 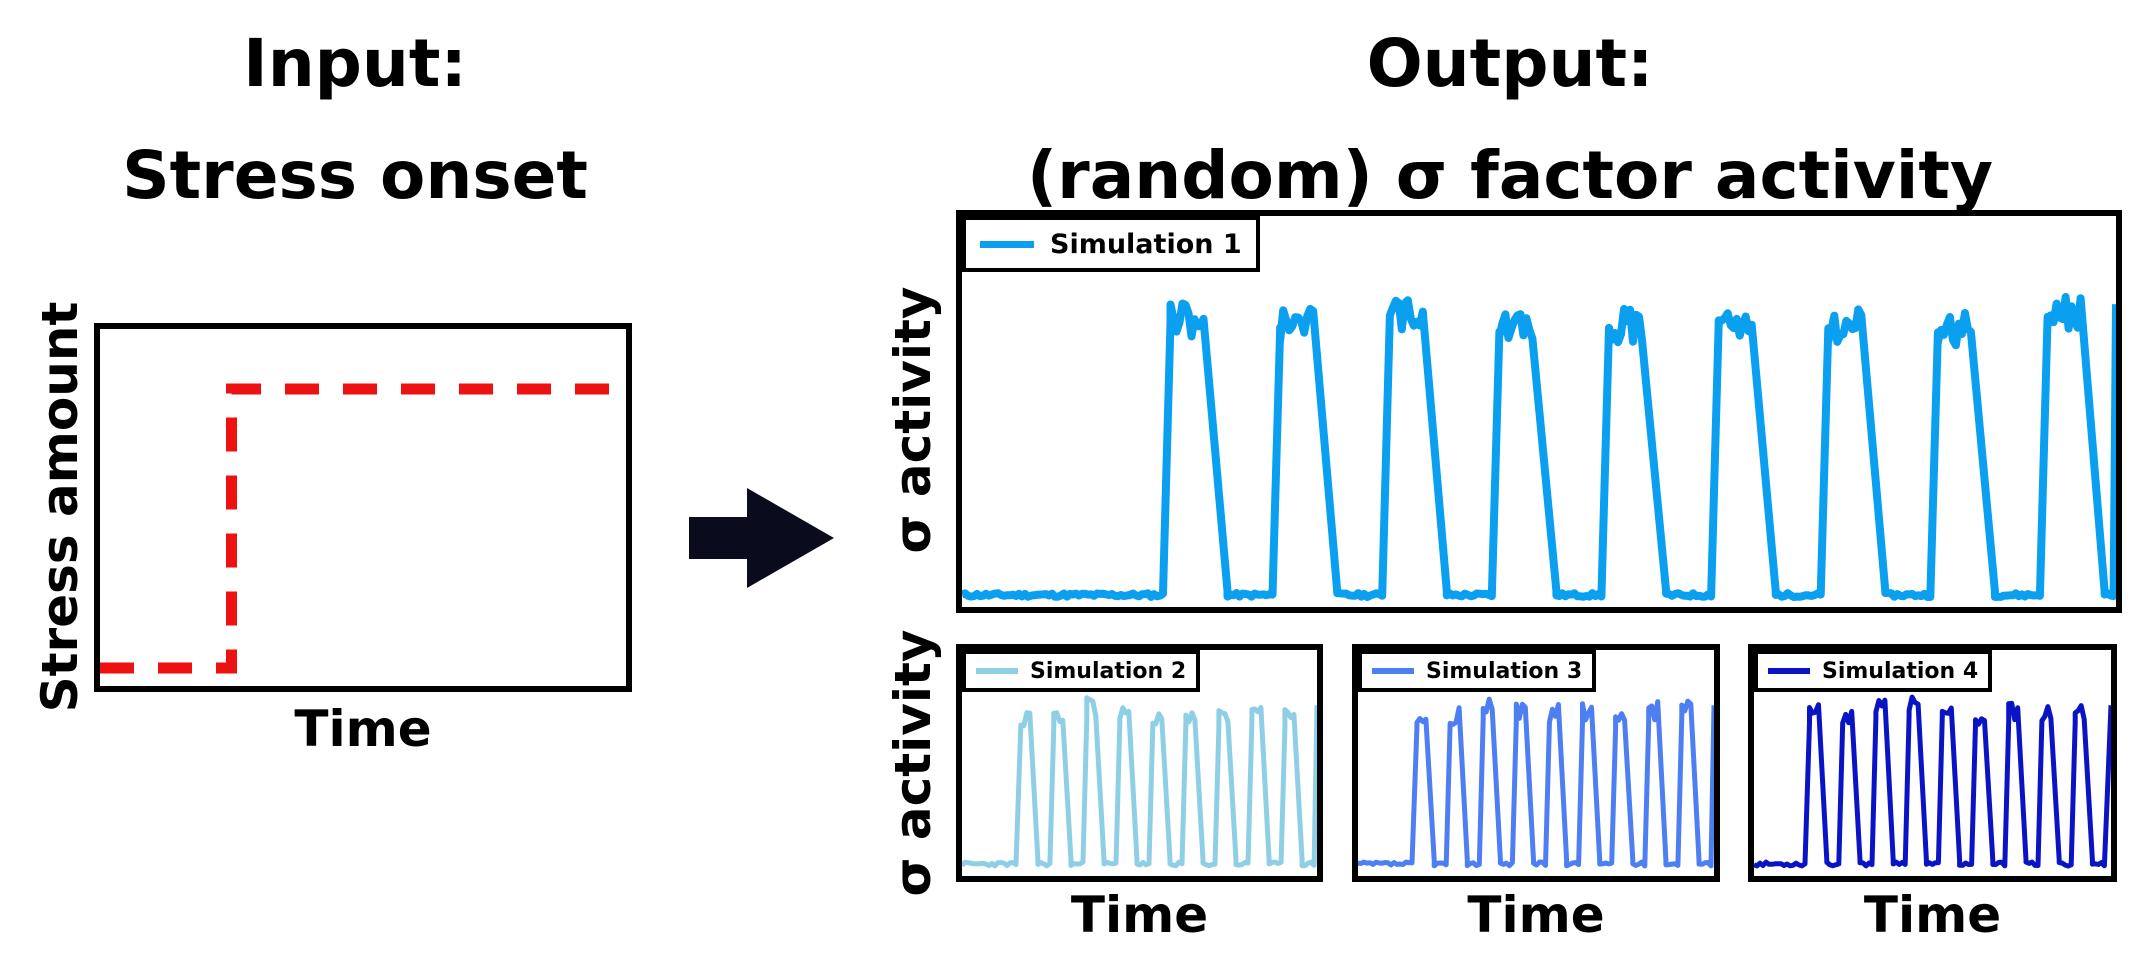 What do you see at coordinates (355, 120) in the screenshot?
I see `input-title: Input: Stress onset` at bounding box center [355, 120].